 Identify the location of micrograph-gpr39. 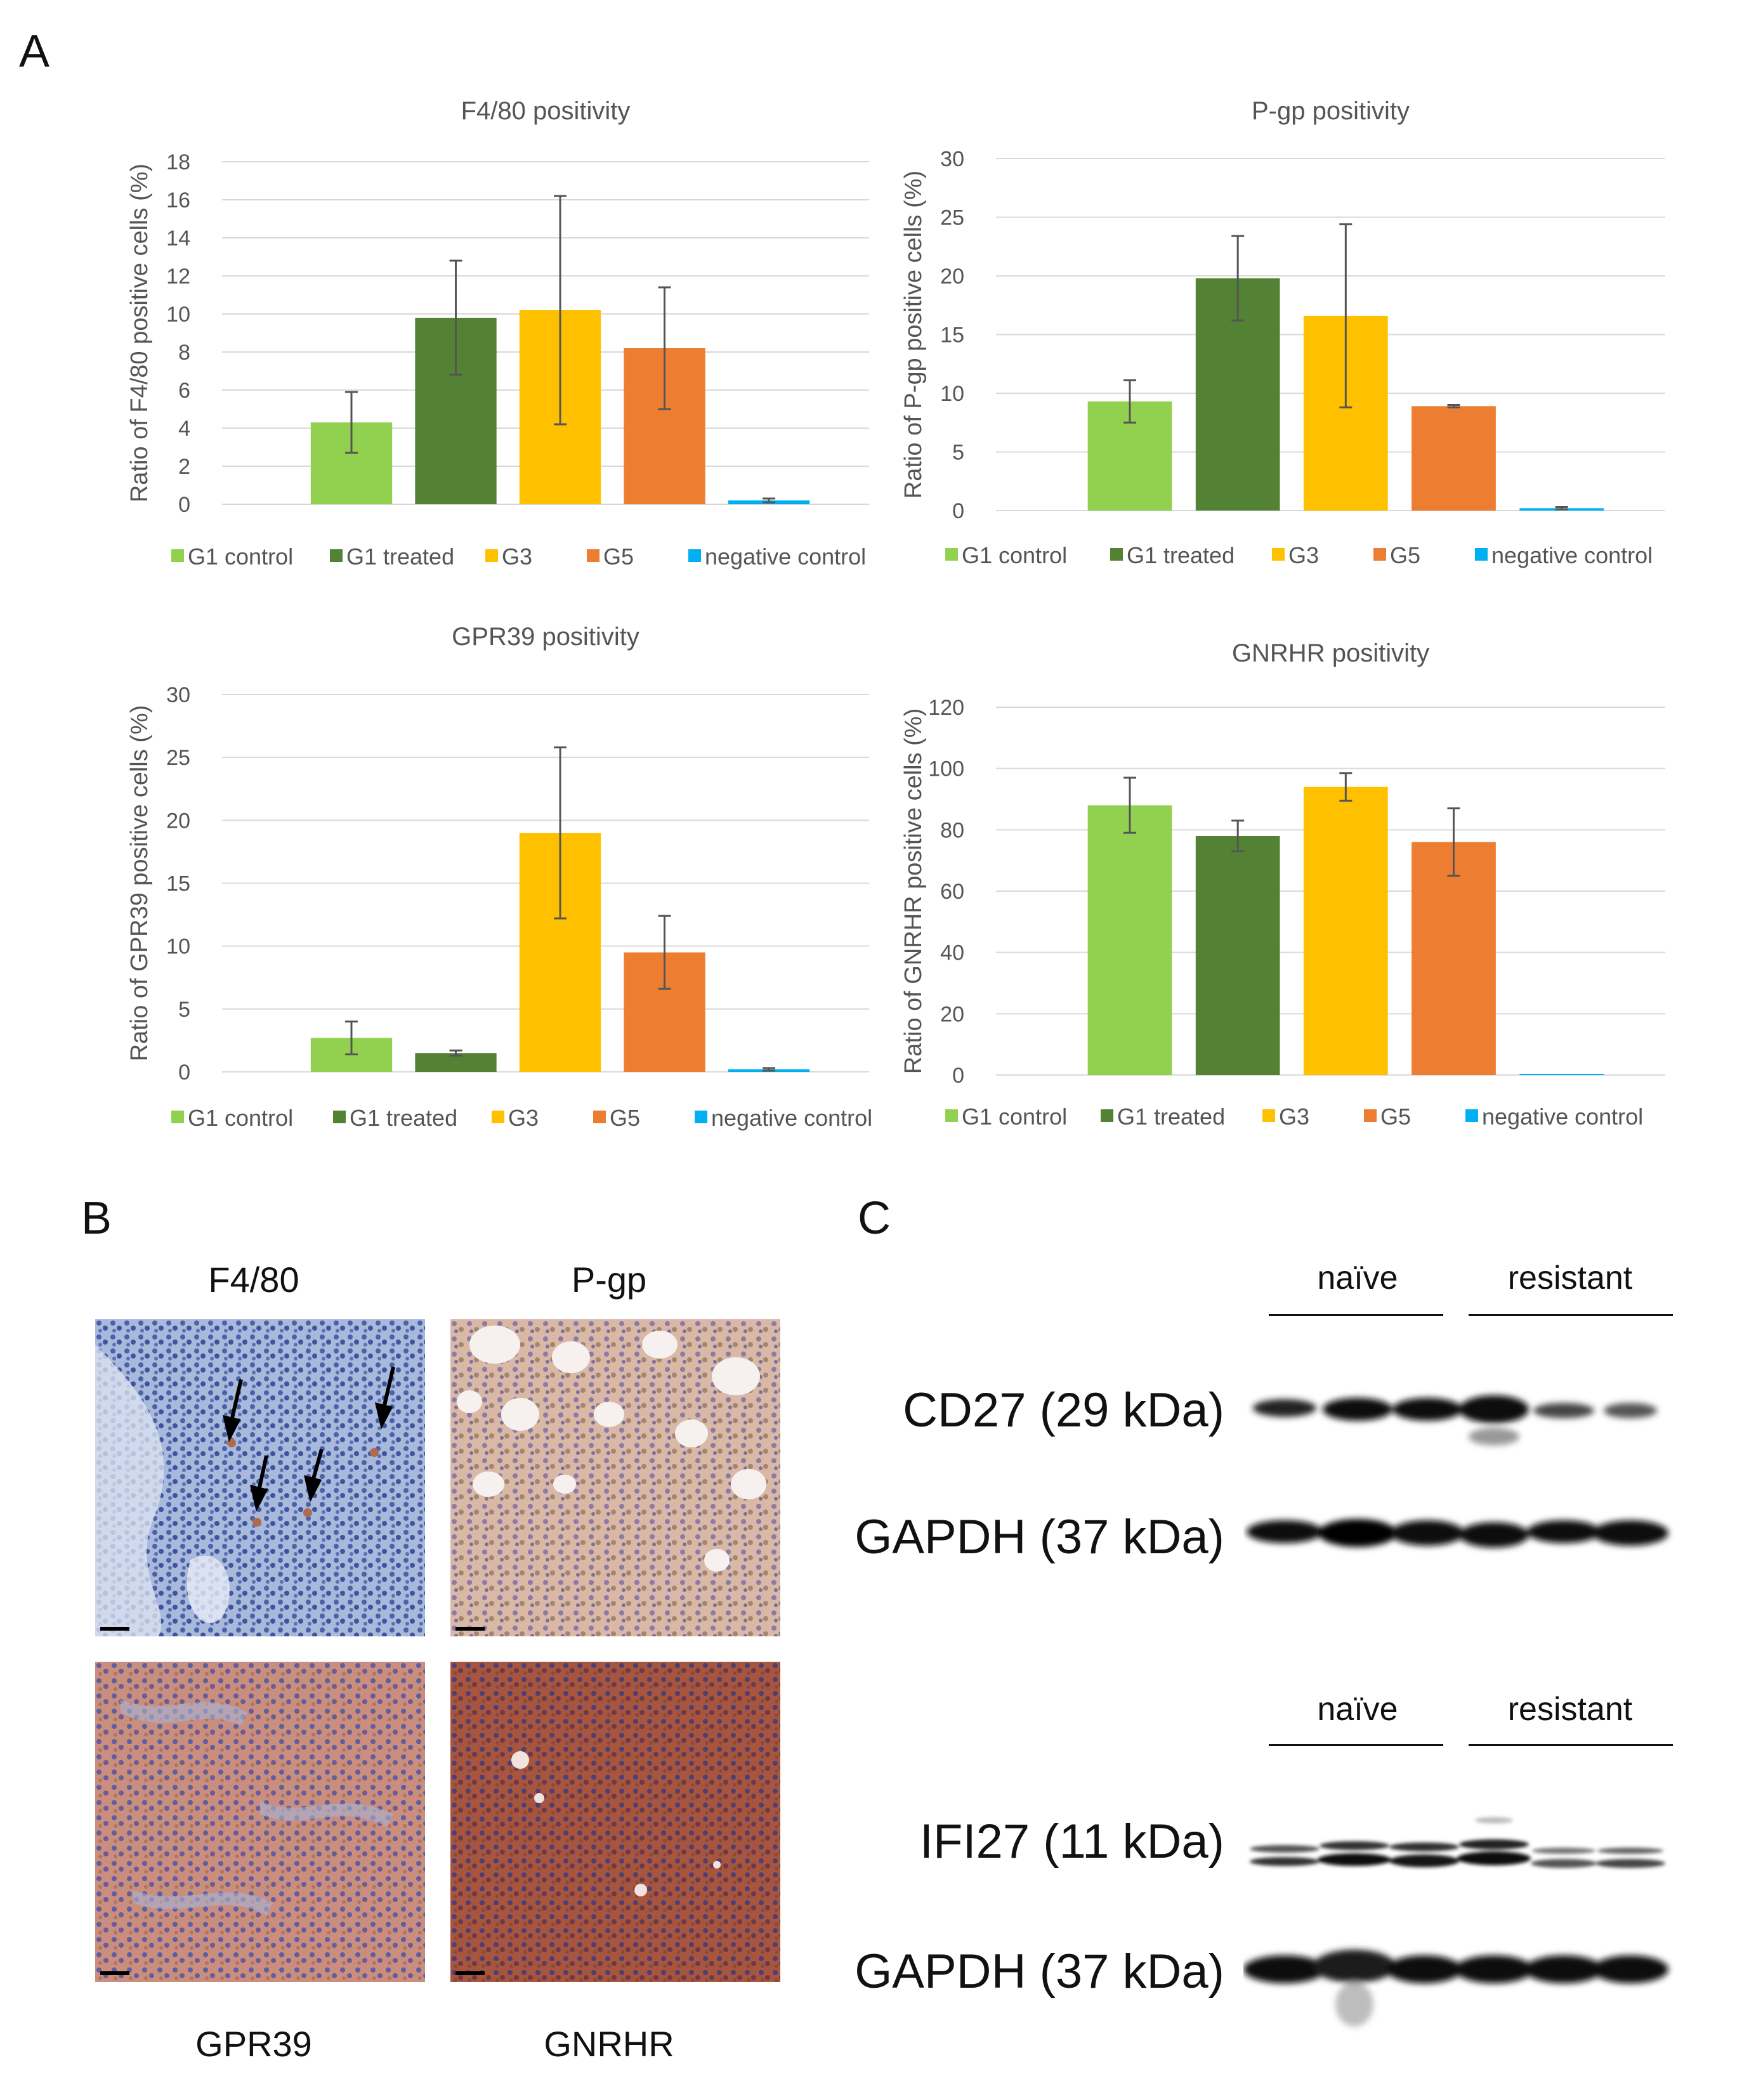
(260, 1822).